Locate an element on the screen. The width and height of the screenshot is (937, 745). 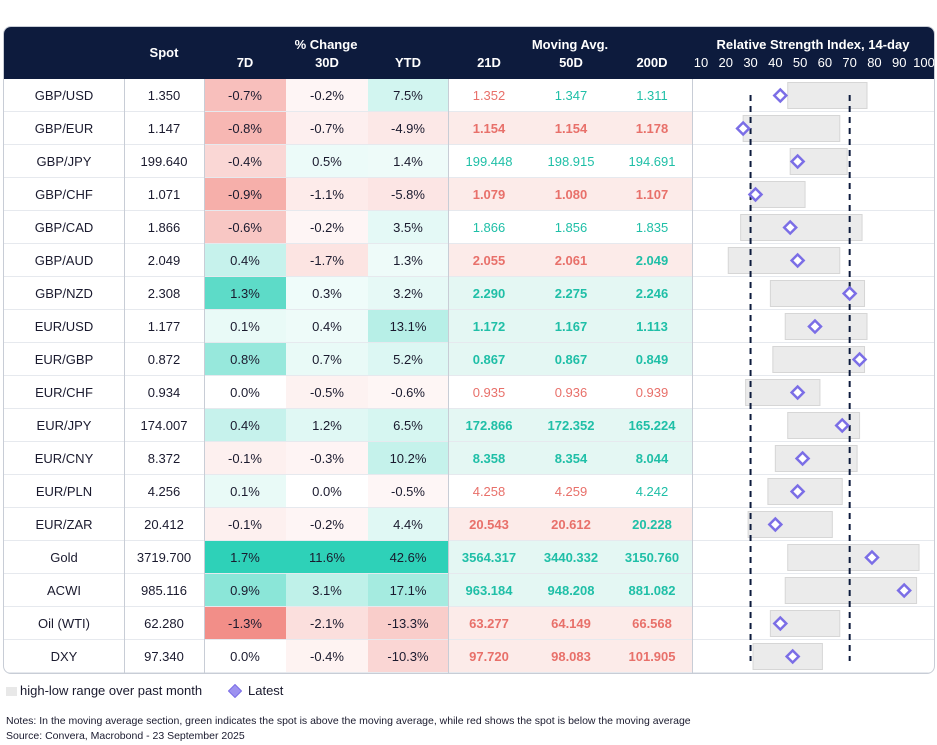
cell-name: Oil (WTI) is located at coordinates (64, 623).